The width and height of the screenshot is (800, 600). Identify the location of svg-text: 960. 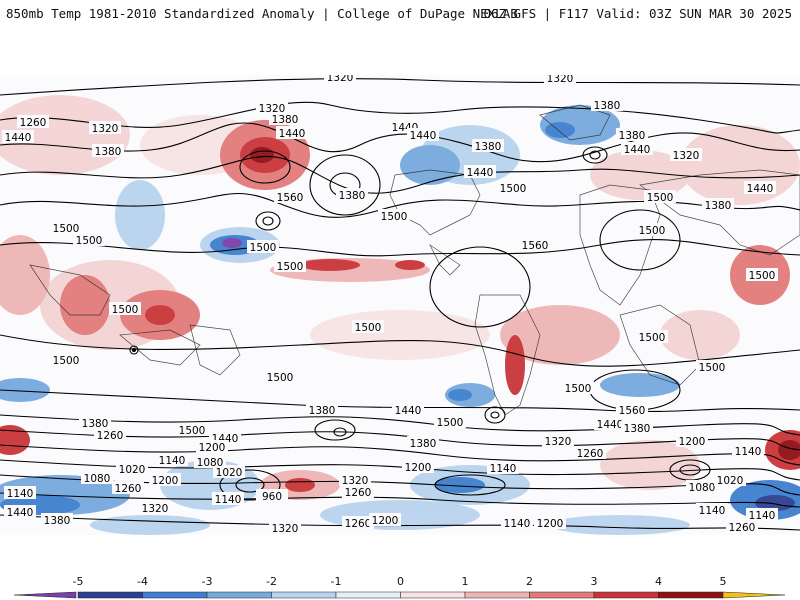
(272, 497).